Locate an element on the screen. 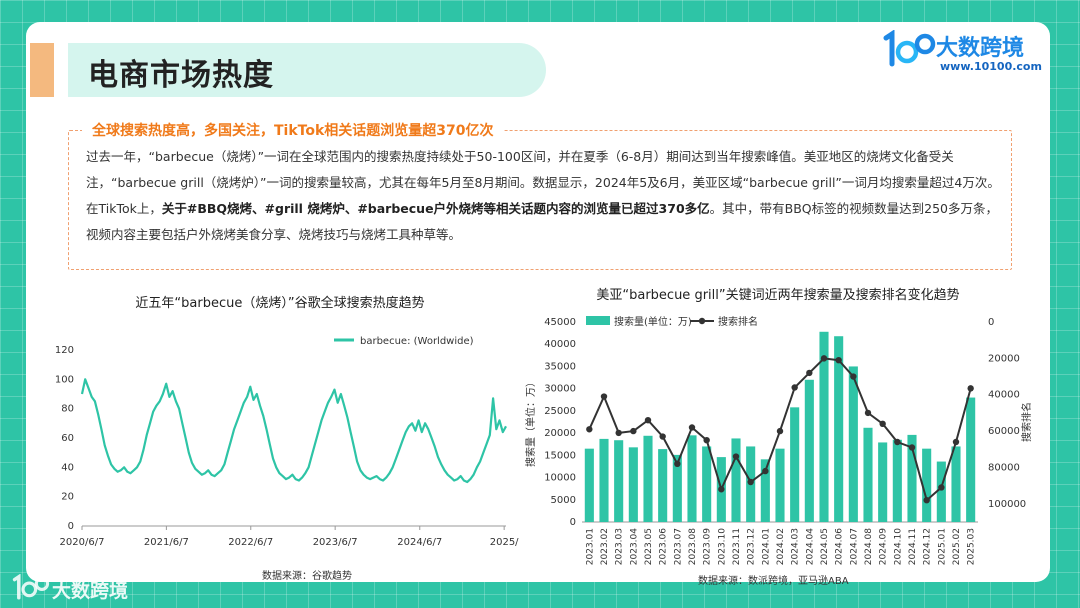  bar-2023.03 is located at coordinates (619, 481).